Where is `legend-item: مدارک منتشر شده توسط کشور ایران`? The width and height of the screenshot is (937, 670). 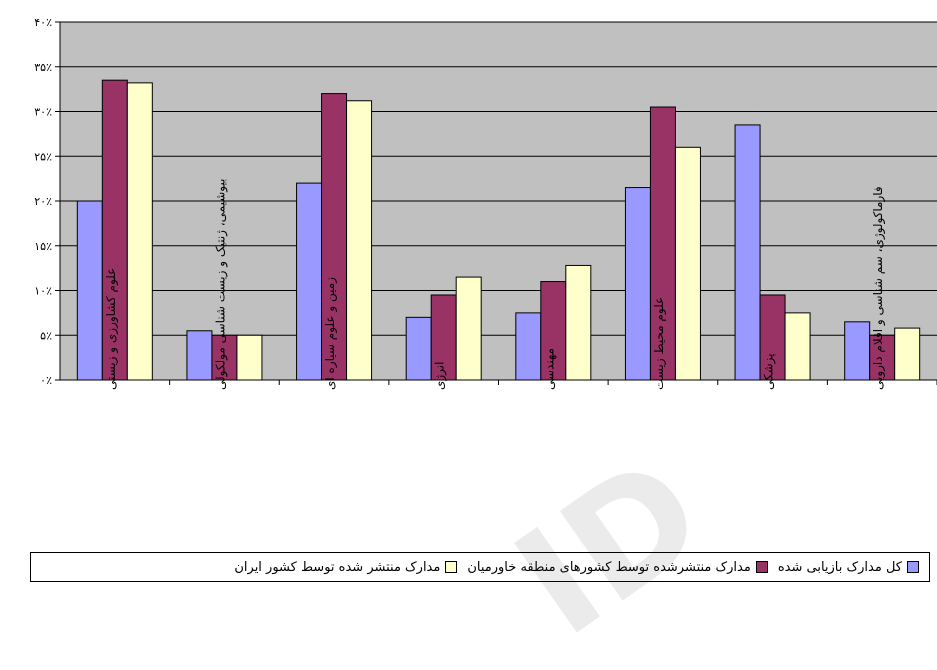
legend-item: مدارک منتشر شده توسط کشور ایران is located at coordinates (346, 567).